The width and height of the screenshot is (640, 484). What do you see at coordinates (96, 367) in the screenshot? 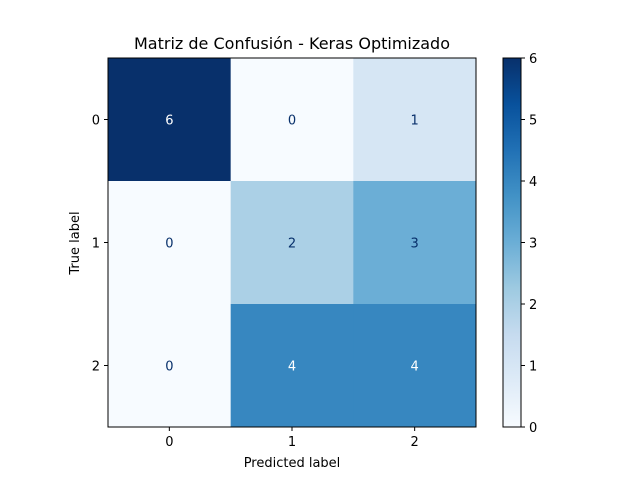
I see `y-tick-label: 2` at bounding box center [96, 367].